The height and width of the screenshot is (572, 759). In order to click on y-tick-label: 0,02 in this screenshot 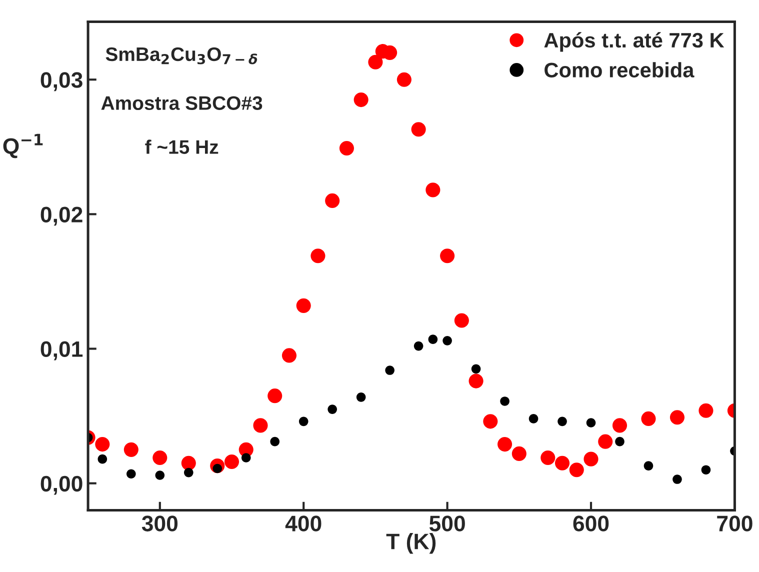, I will do `click(61, 216)`.